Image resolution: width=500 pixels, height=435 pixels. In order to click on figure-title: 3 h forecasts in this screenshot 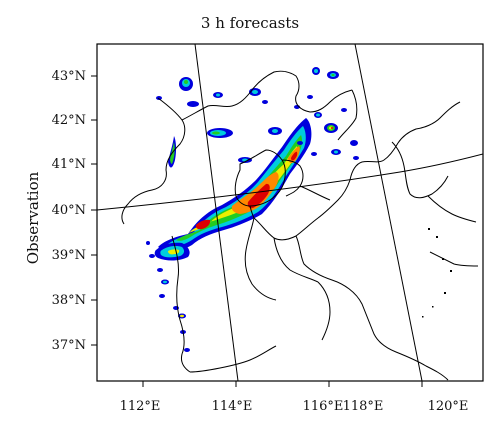, I will do `click(250, 23)`.